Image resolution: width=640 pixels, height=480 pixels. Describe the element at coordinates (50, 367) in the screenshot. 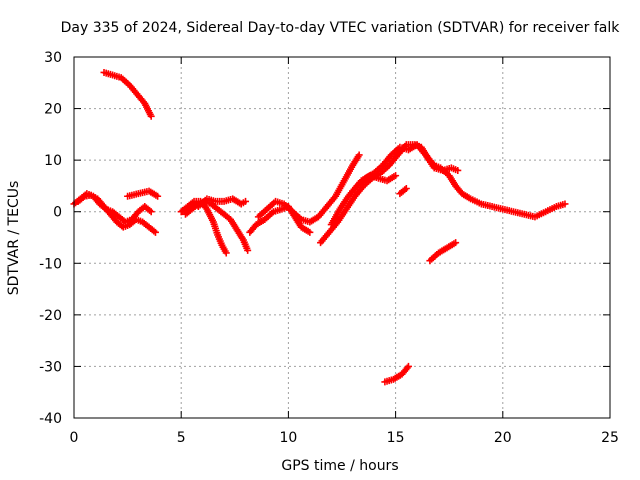

I see `y-tick-label: -30` at that location.